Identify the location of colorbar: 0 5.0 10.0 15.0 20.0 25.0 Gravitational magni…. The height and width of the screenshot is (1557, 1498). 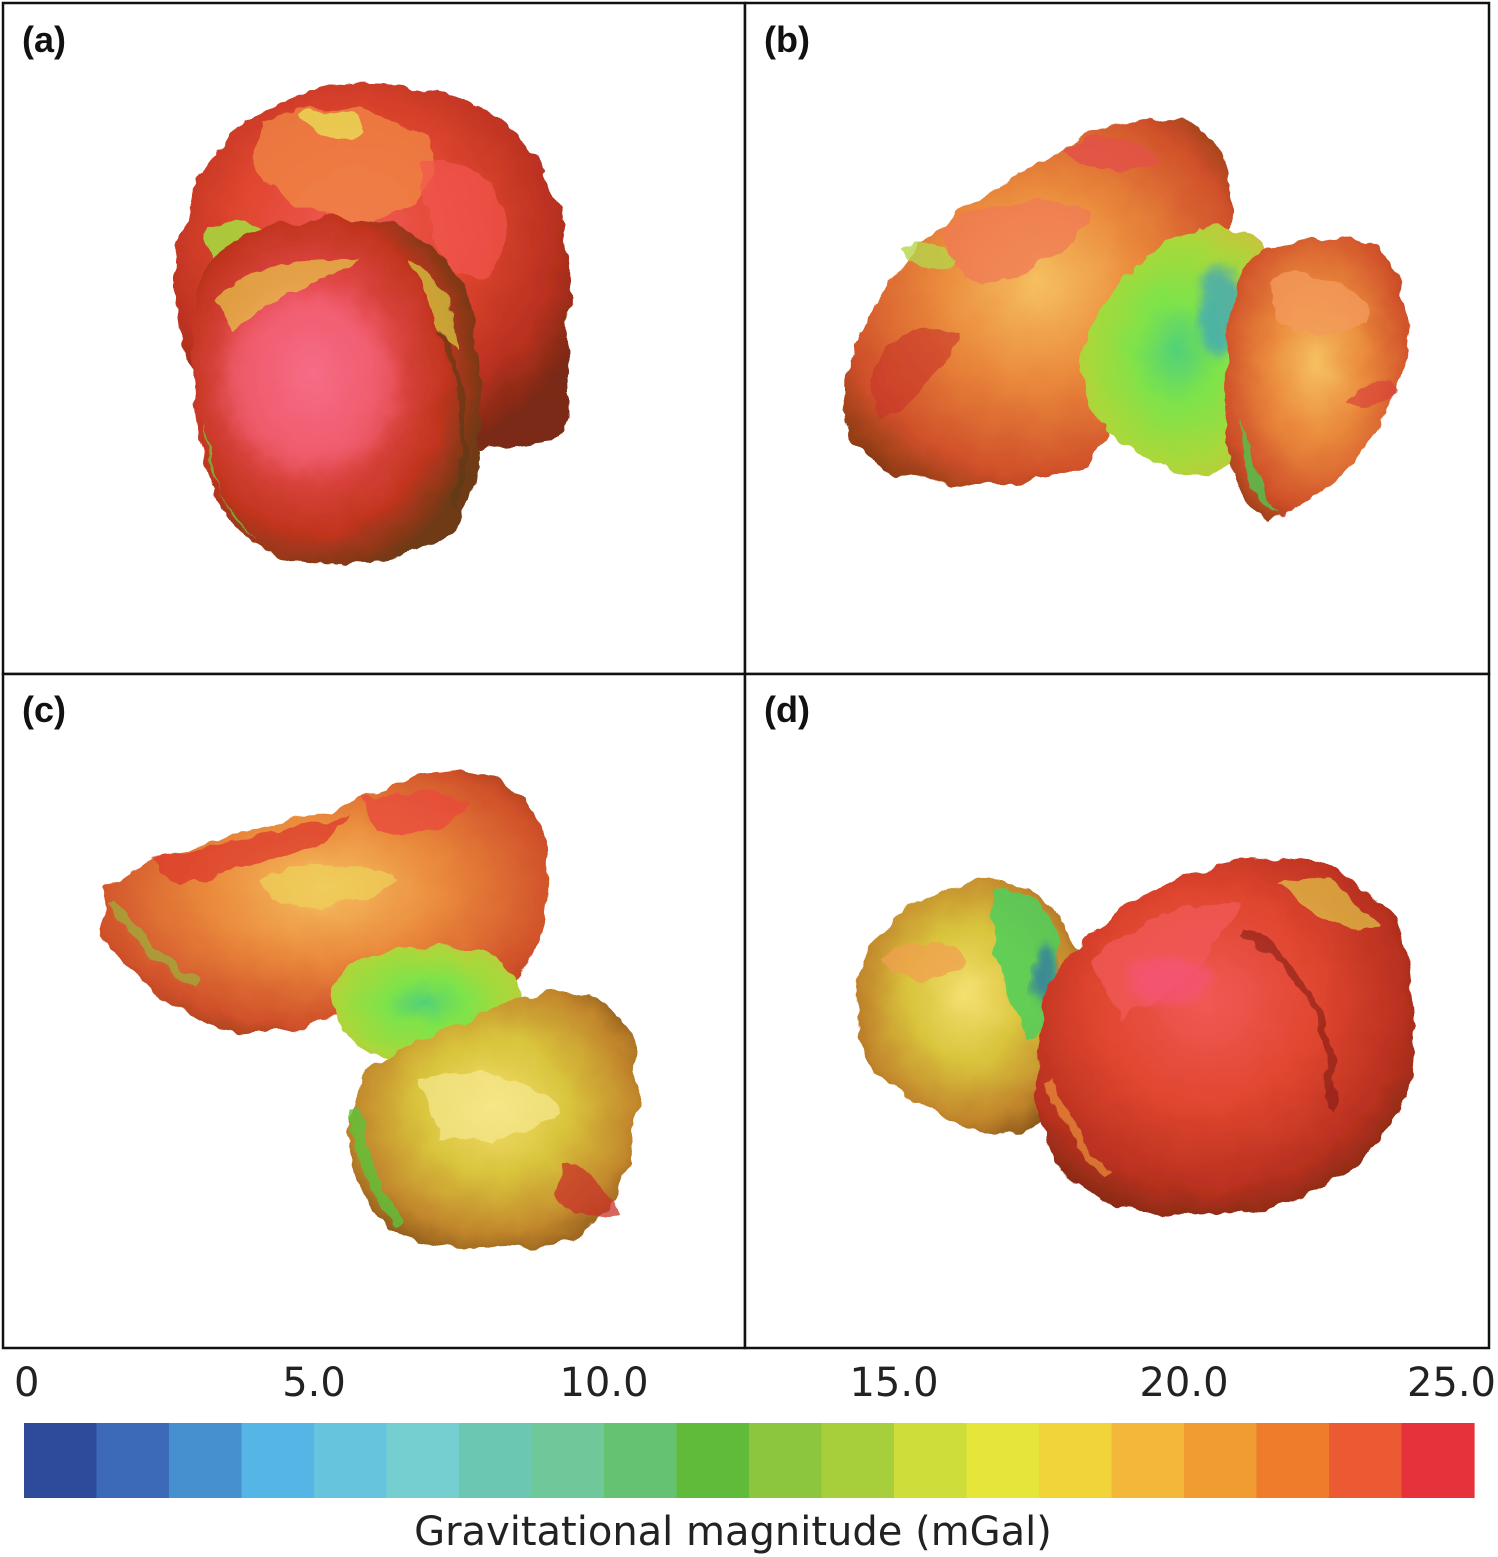
(755, 1457).